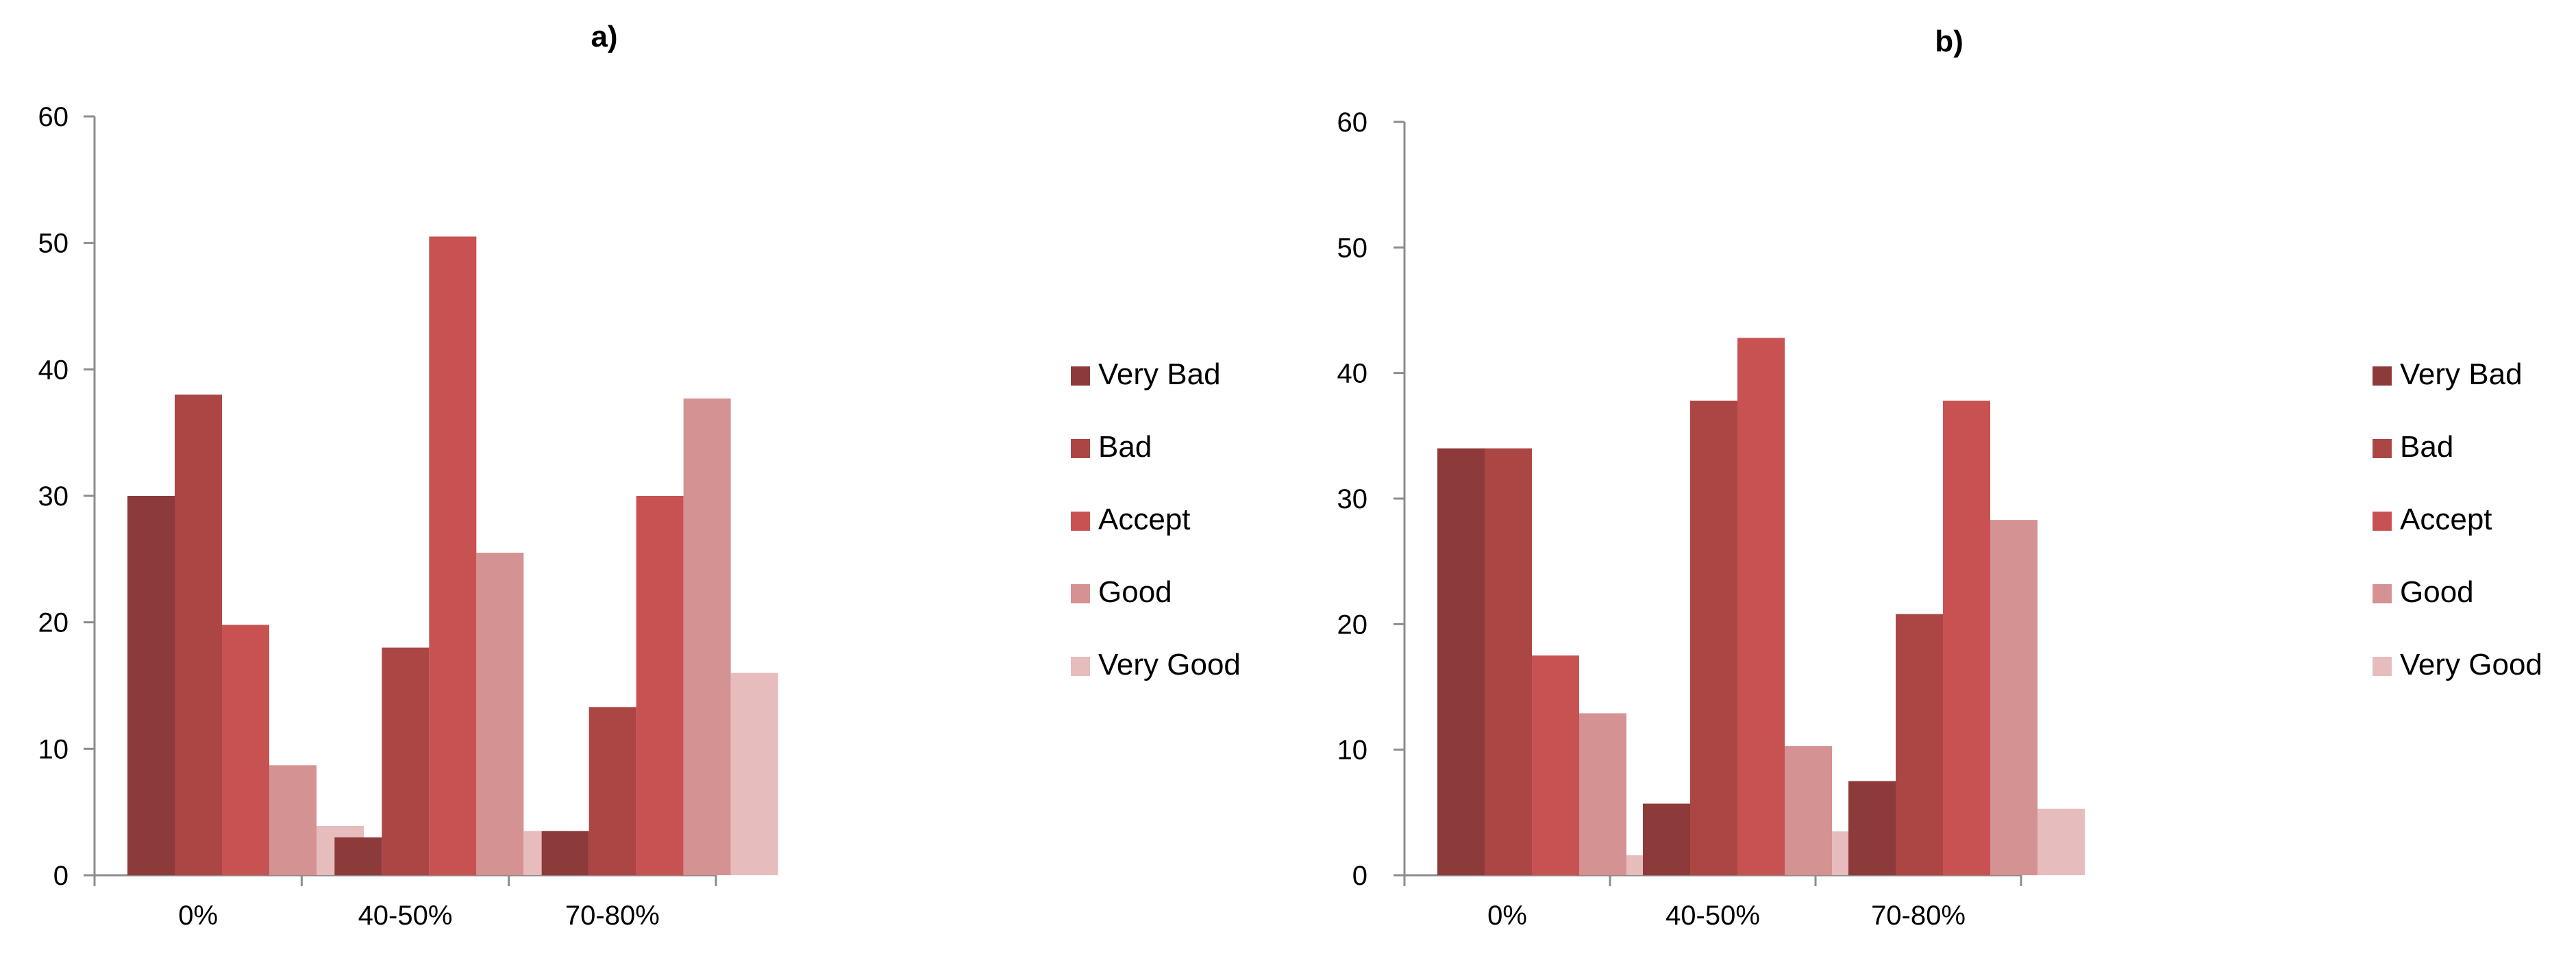  What do you see at coordinates (1949, 42) in the screenshot?
I see `chart-title: b)` at bounding box center [1949, 42].